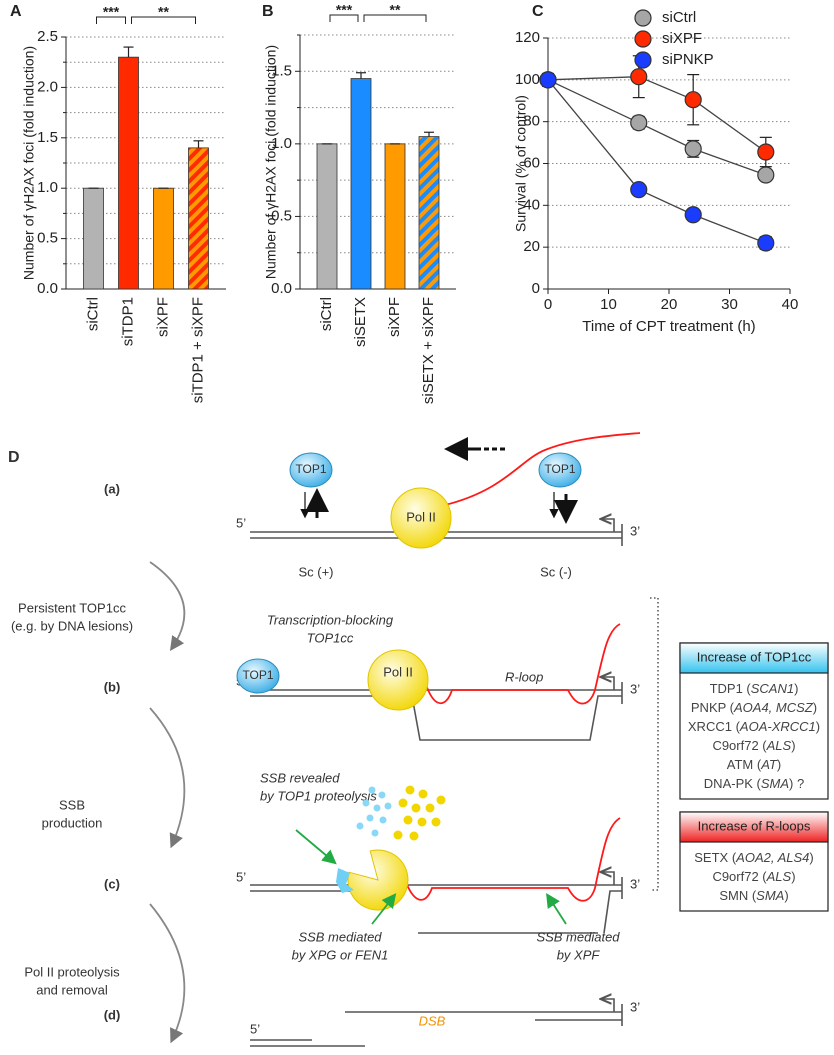 This screenshot has width=834, height=1055. Describe the element at coordinates (679, 17) in the screenshot. I see `legend-label: siCtrl` at that location.